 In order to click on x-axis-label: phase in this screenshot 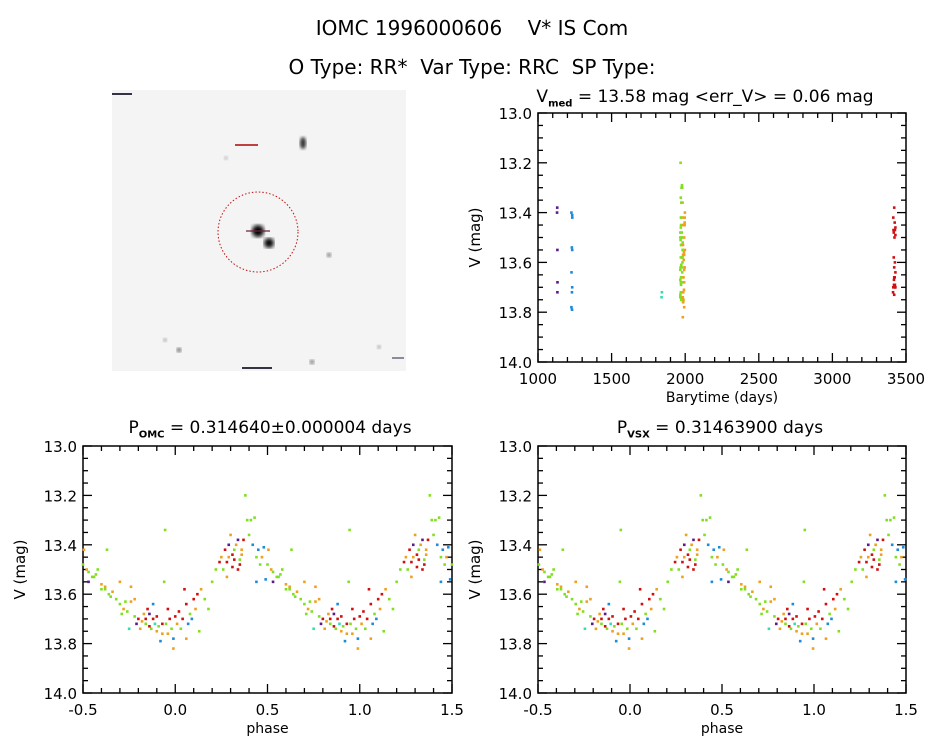, I will do `click(722, 729)`.